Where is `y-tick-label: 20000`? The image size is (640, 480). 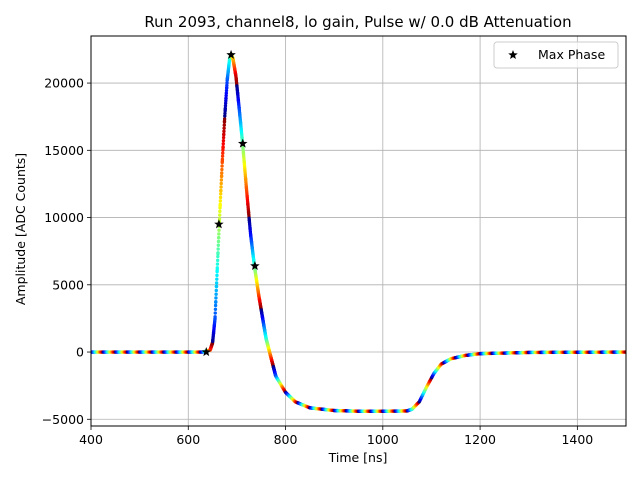
y-tick-label: 20000 is located at coordinates (64, 83).